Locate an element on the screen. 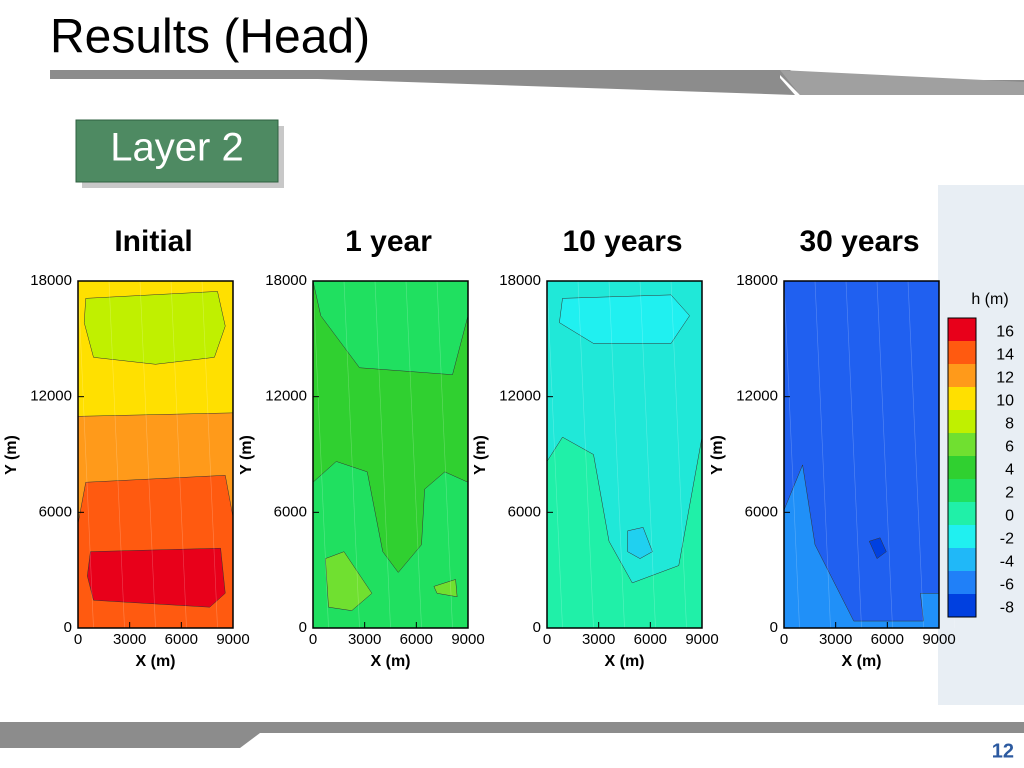 This screenshot has height=768, width=1024. header-bar is located at coordinates (415, 74).